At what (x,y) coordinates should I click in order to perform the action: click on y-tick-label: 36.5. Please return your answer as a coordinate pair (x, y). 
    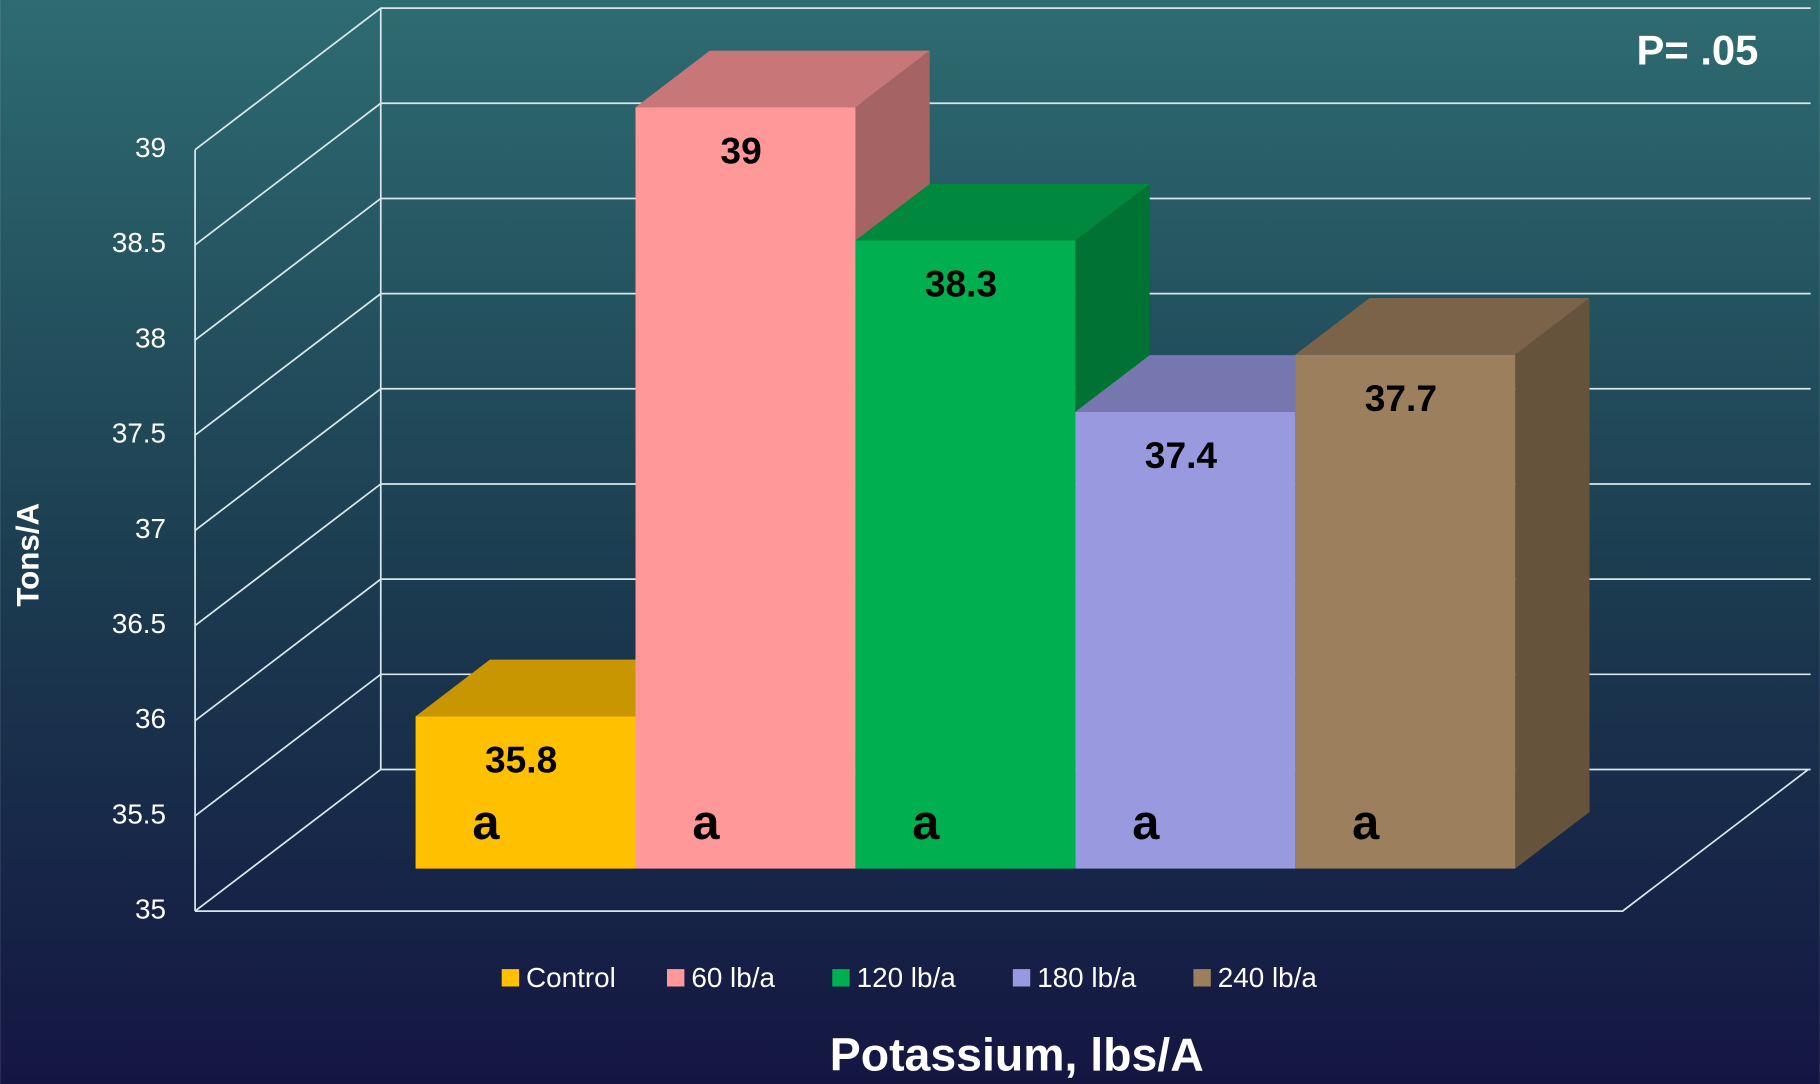
    Looking at the image, I should click on (139, 623).